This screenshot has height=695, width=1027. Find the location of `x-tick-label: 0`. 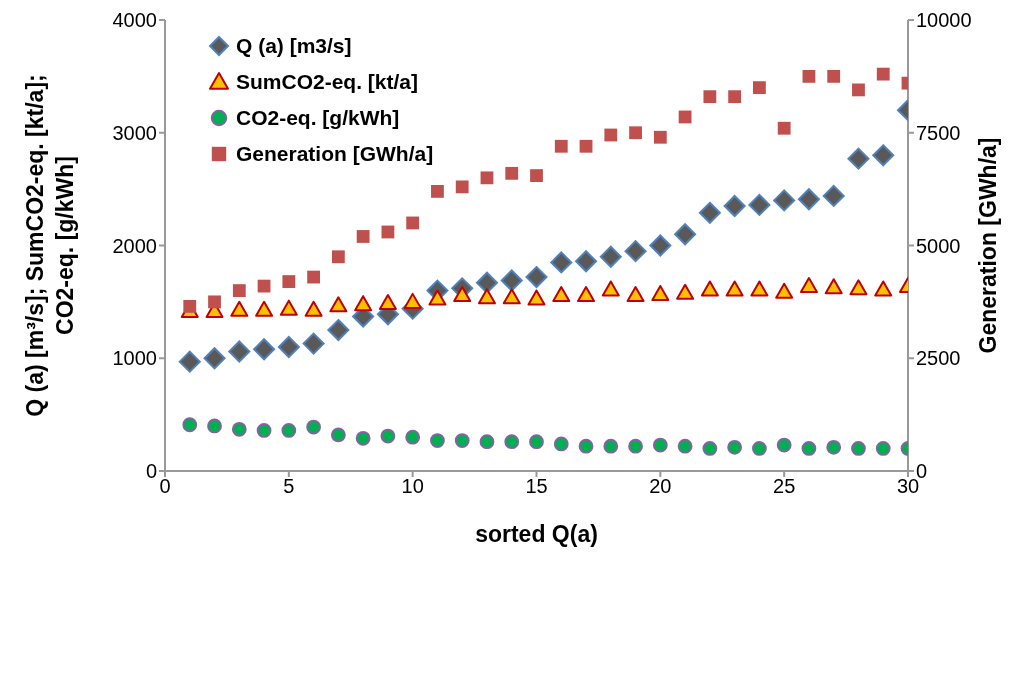

x-tick-label: 0 is located at coordinates (165, 486).